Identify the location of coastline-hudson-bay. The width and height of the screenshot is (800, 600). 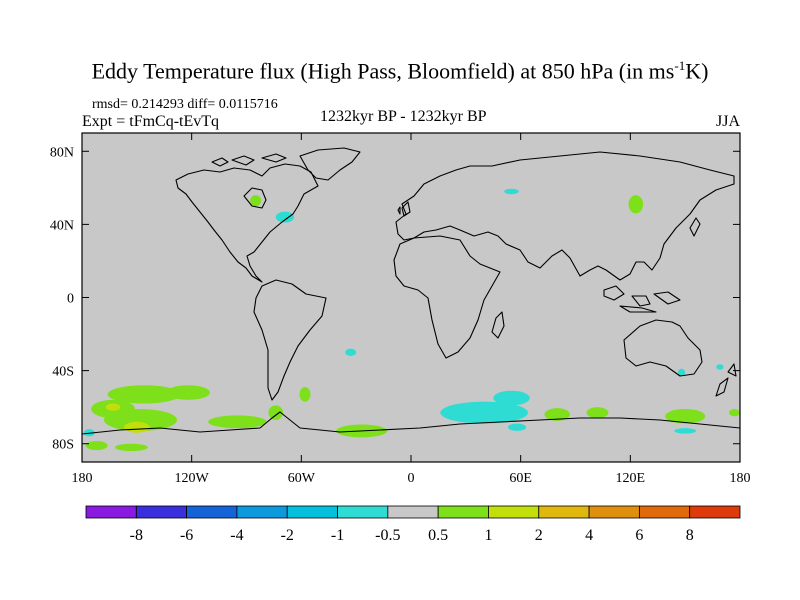
(255, 198).